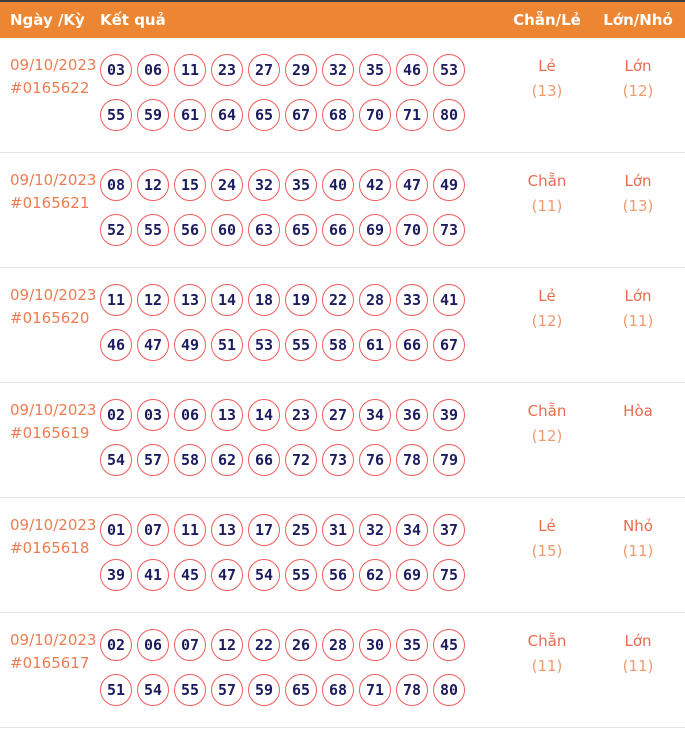 The width and height of the screenshot is (685, 747). Describe the element at coordinates (449, 300) in the screenshot. I see `result-number-ball: 41` at that location.